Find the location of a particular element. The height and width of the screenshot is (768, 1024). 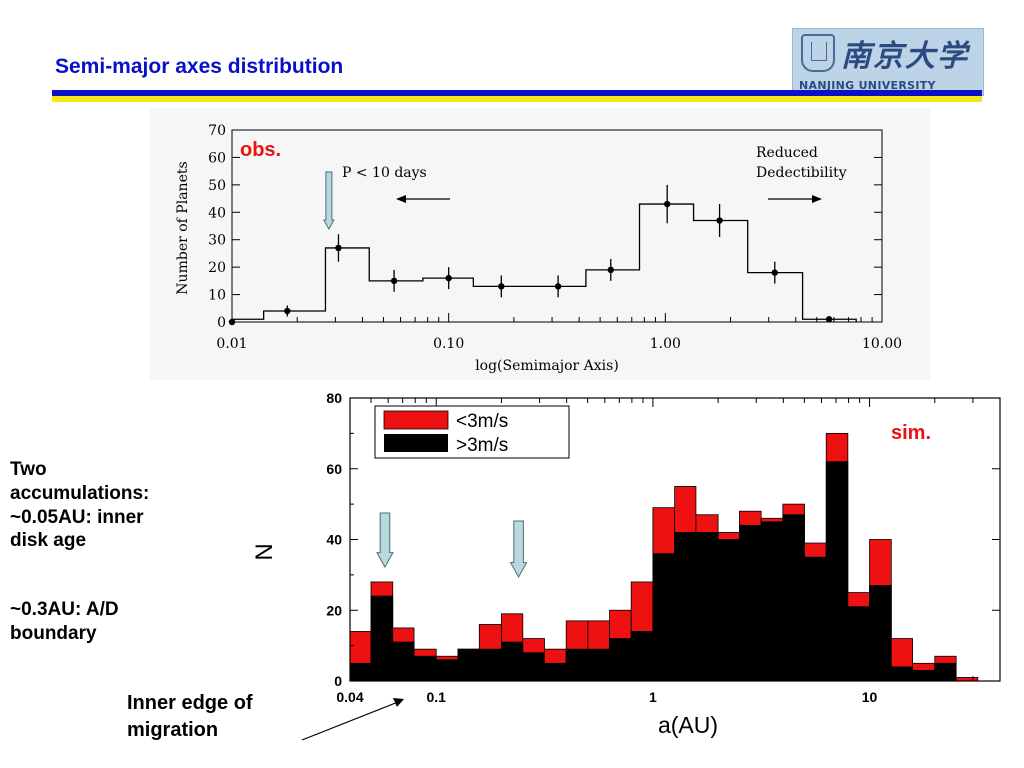

legend-label-high: >3m/s is located at coordinates (482, 445).